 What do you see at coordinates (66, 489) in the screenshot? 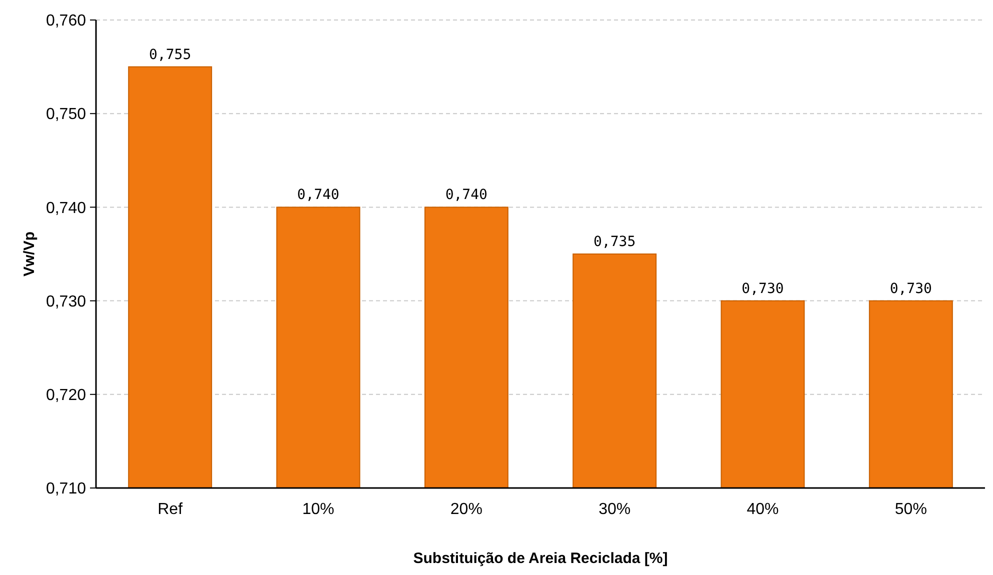
I see `y-tick-label: 0,710` at bounding box center [66, 489].